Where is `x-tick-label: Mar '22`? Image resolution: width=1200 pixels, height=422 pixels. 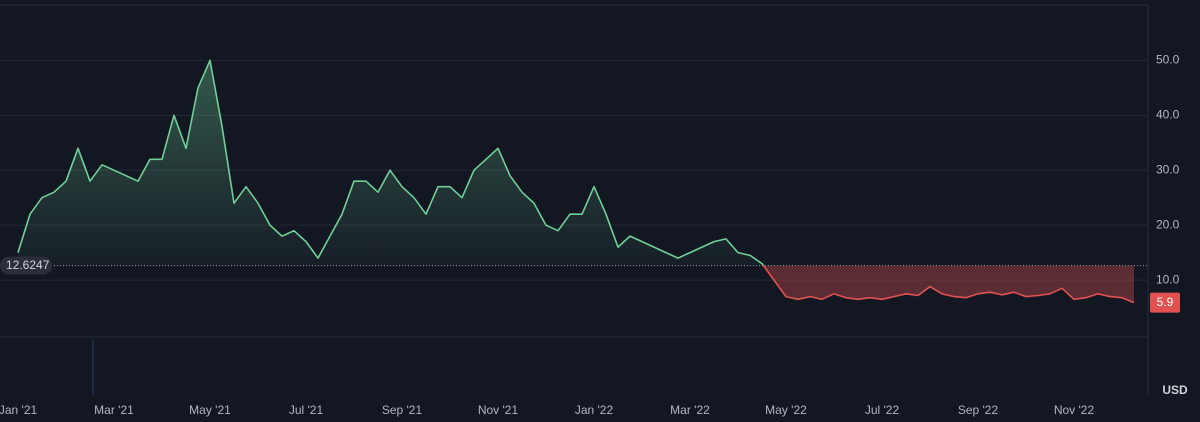 x-tick-label: Mar '22 is located at coordinates (690, 410).